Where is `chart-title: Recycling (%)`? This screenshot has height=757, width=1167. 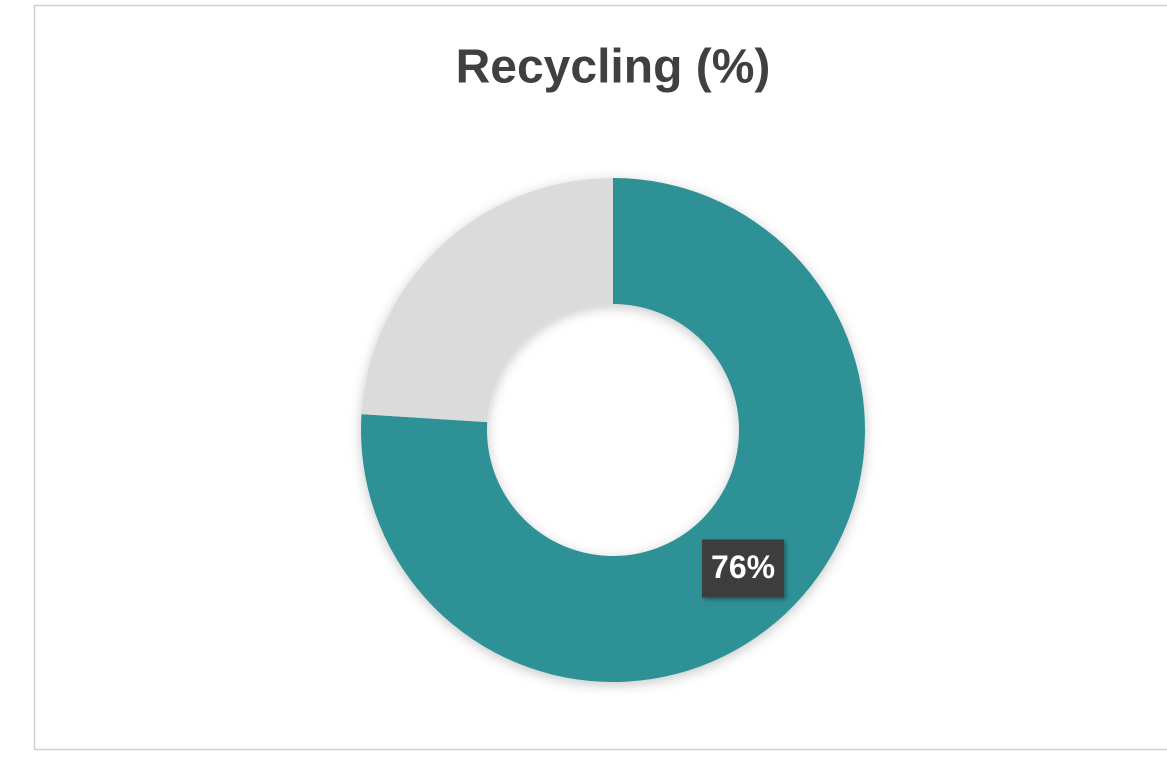
chart-title: Recycling (%) is located at coordinates (613, 67).